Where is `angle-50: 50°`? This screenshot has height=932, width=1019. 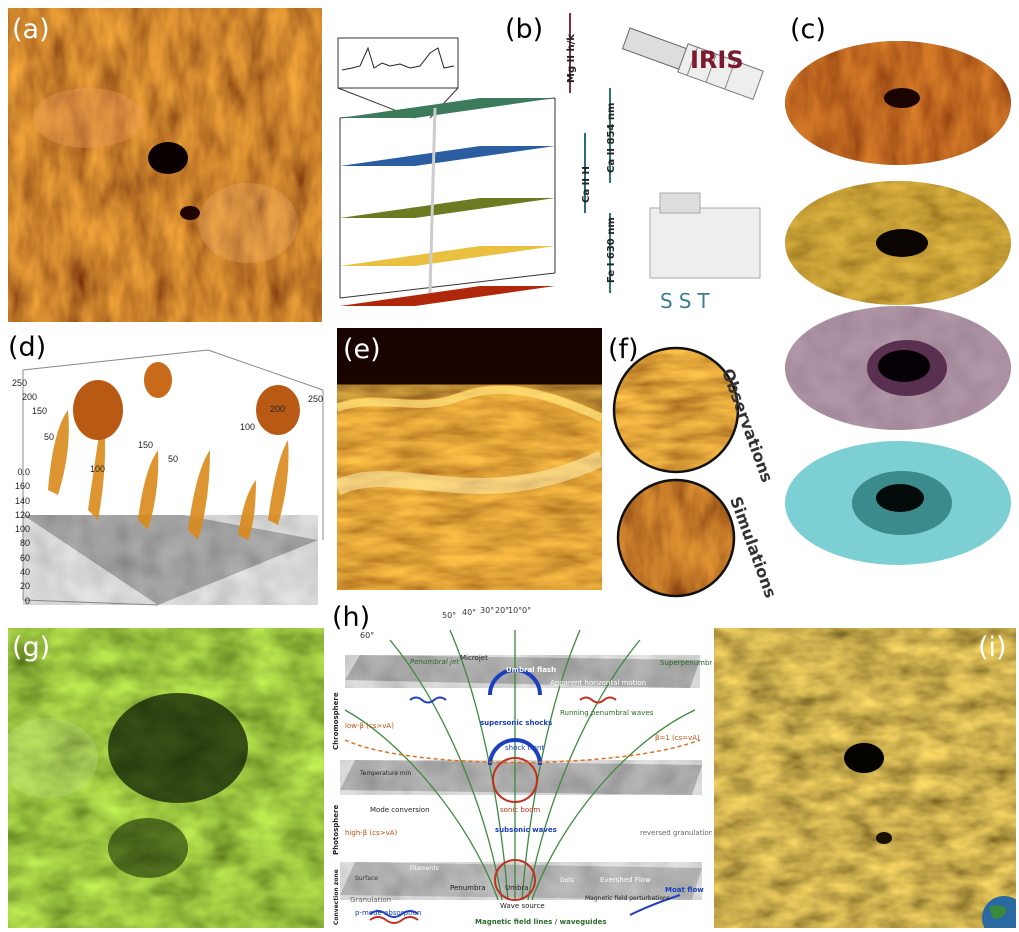 angle-50: 50° is located at coordinates (449, 615).